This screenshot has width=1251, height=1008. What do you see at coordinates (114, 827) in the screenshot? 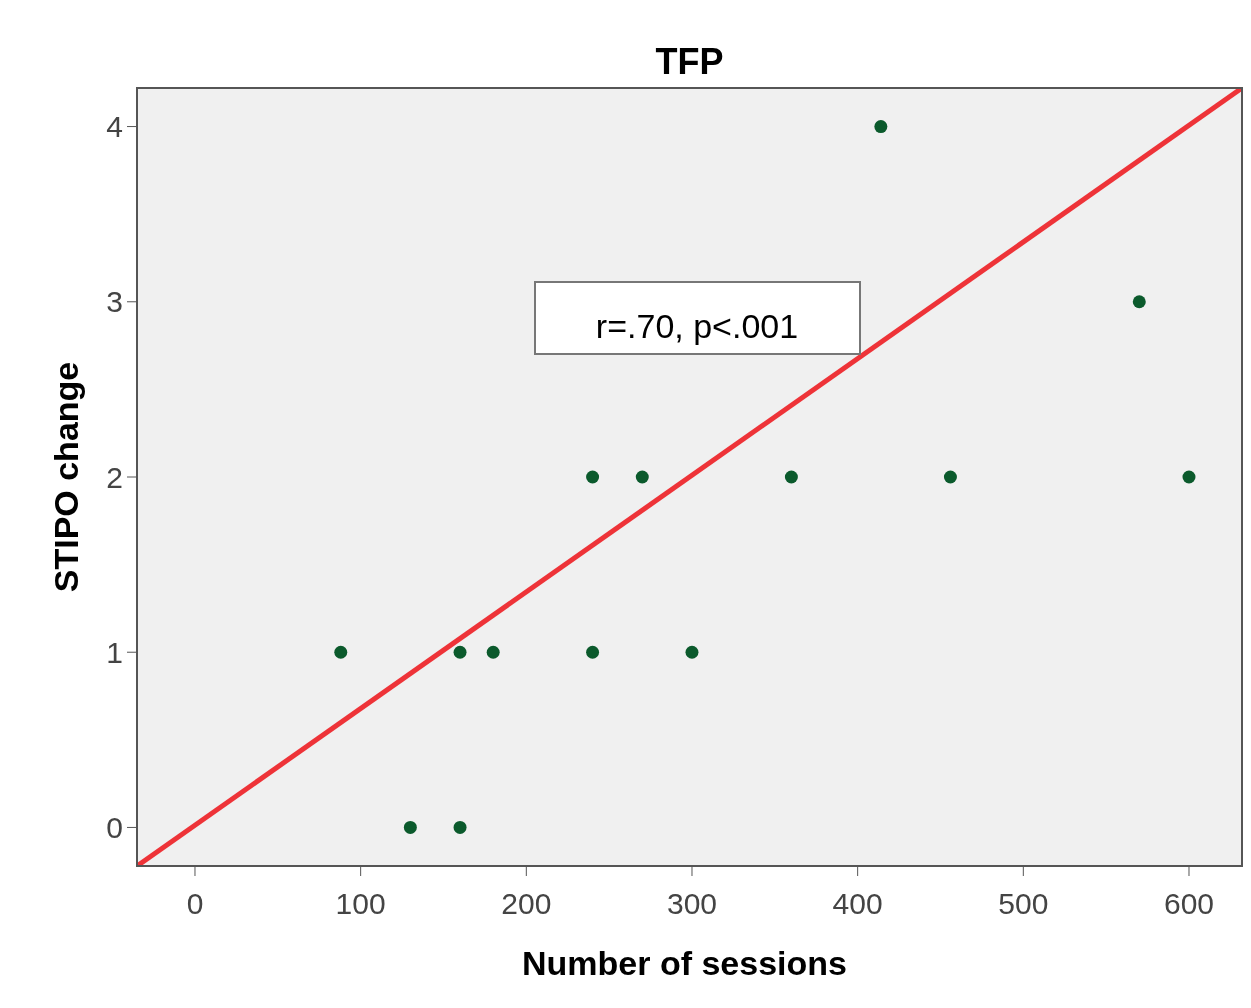
I see `y-tick-label: 0` at bounding box center [114, 827].